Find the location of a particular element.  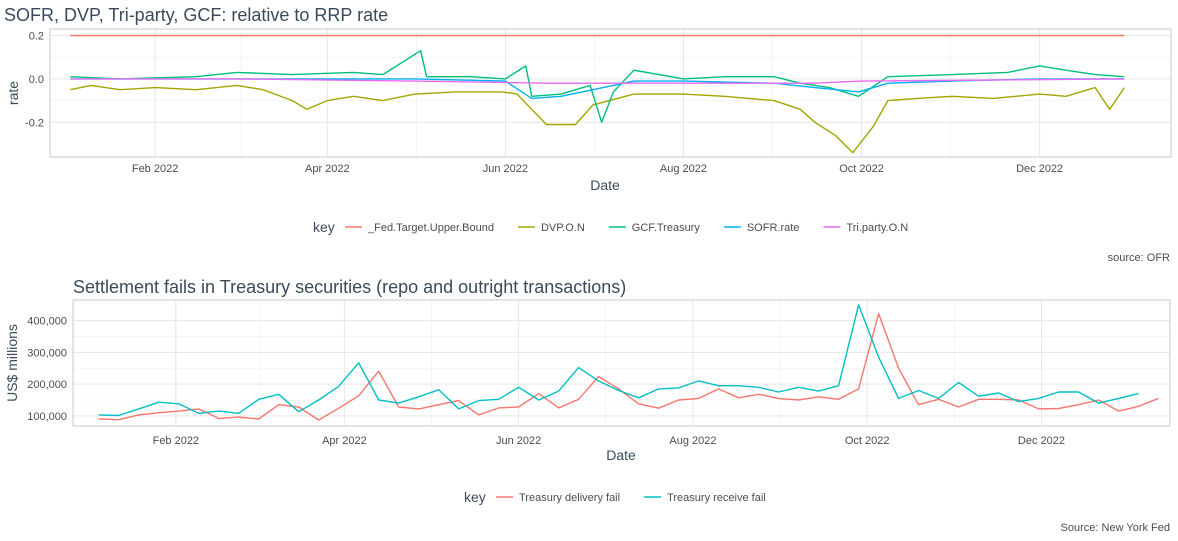

legend-label-sofr-rate: SOFR.rate is located at coordinates (773, 228).